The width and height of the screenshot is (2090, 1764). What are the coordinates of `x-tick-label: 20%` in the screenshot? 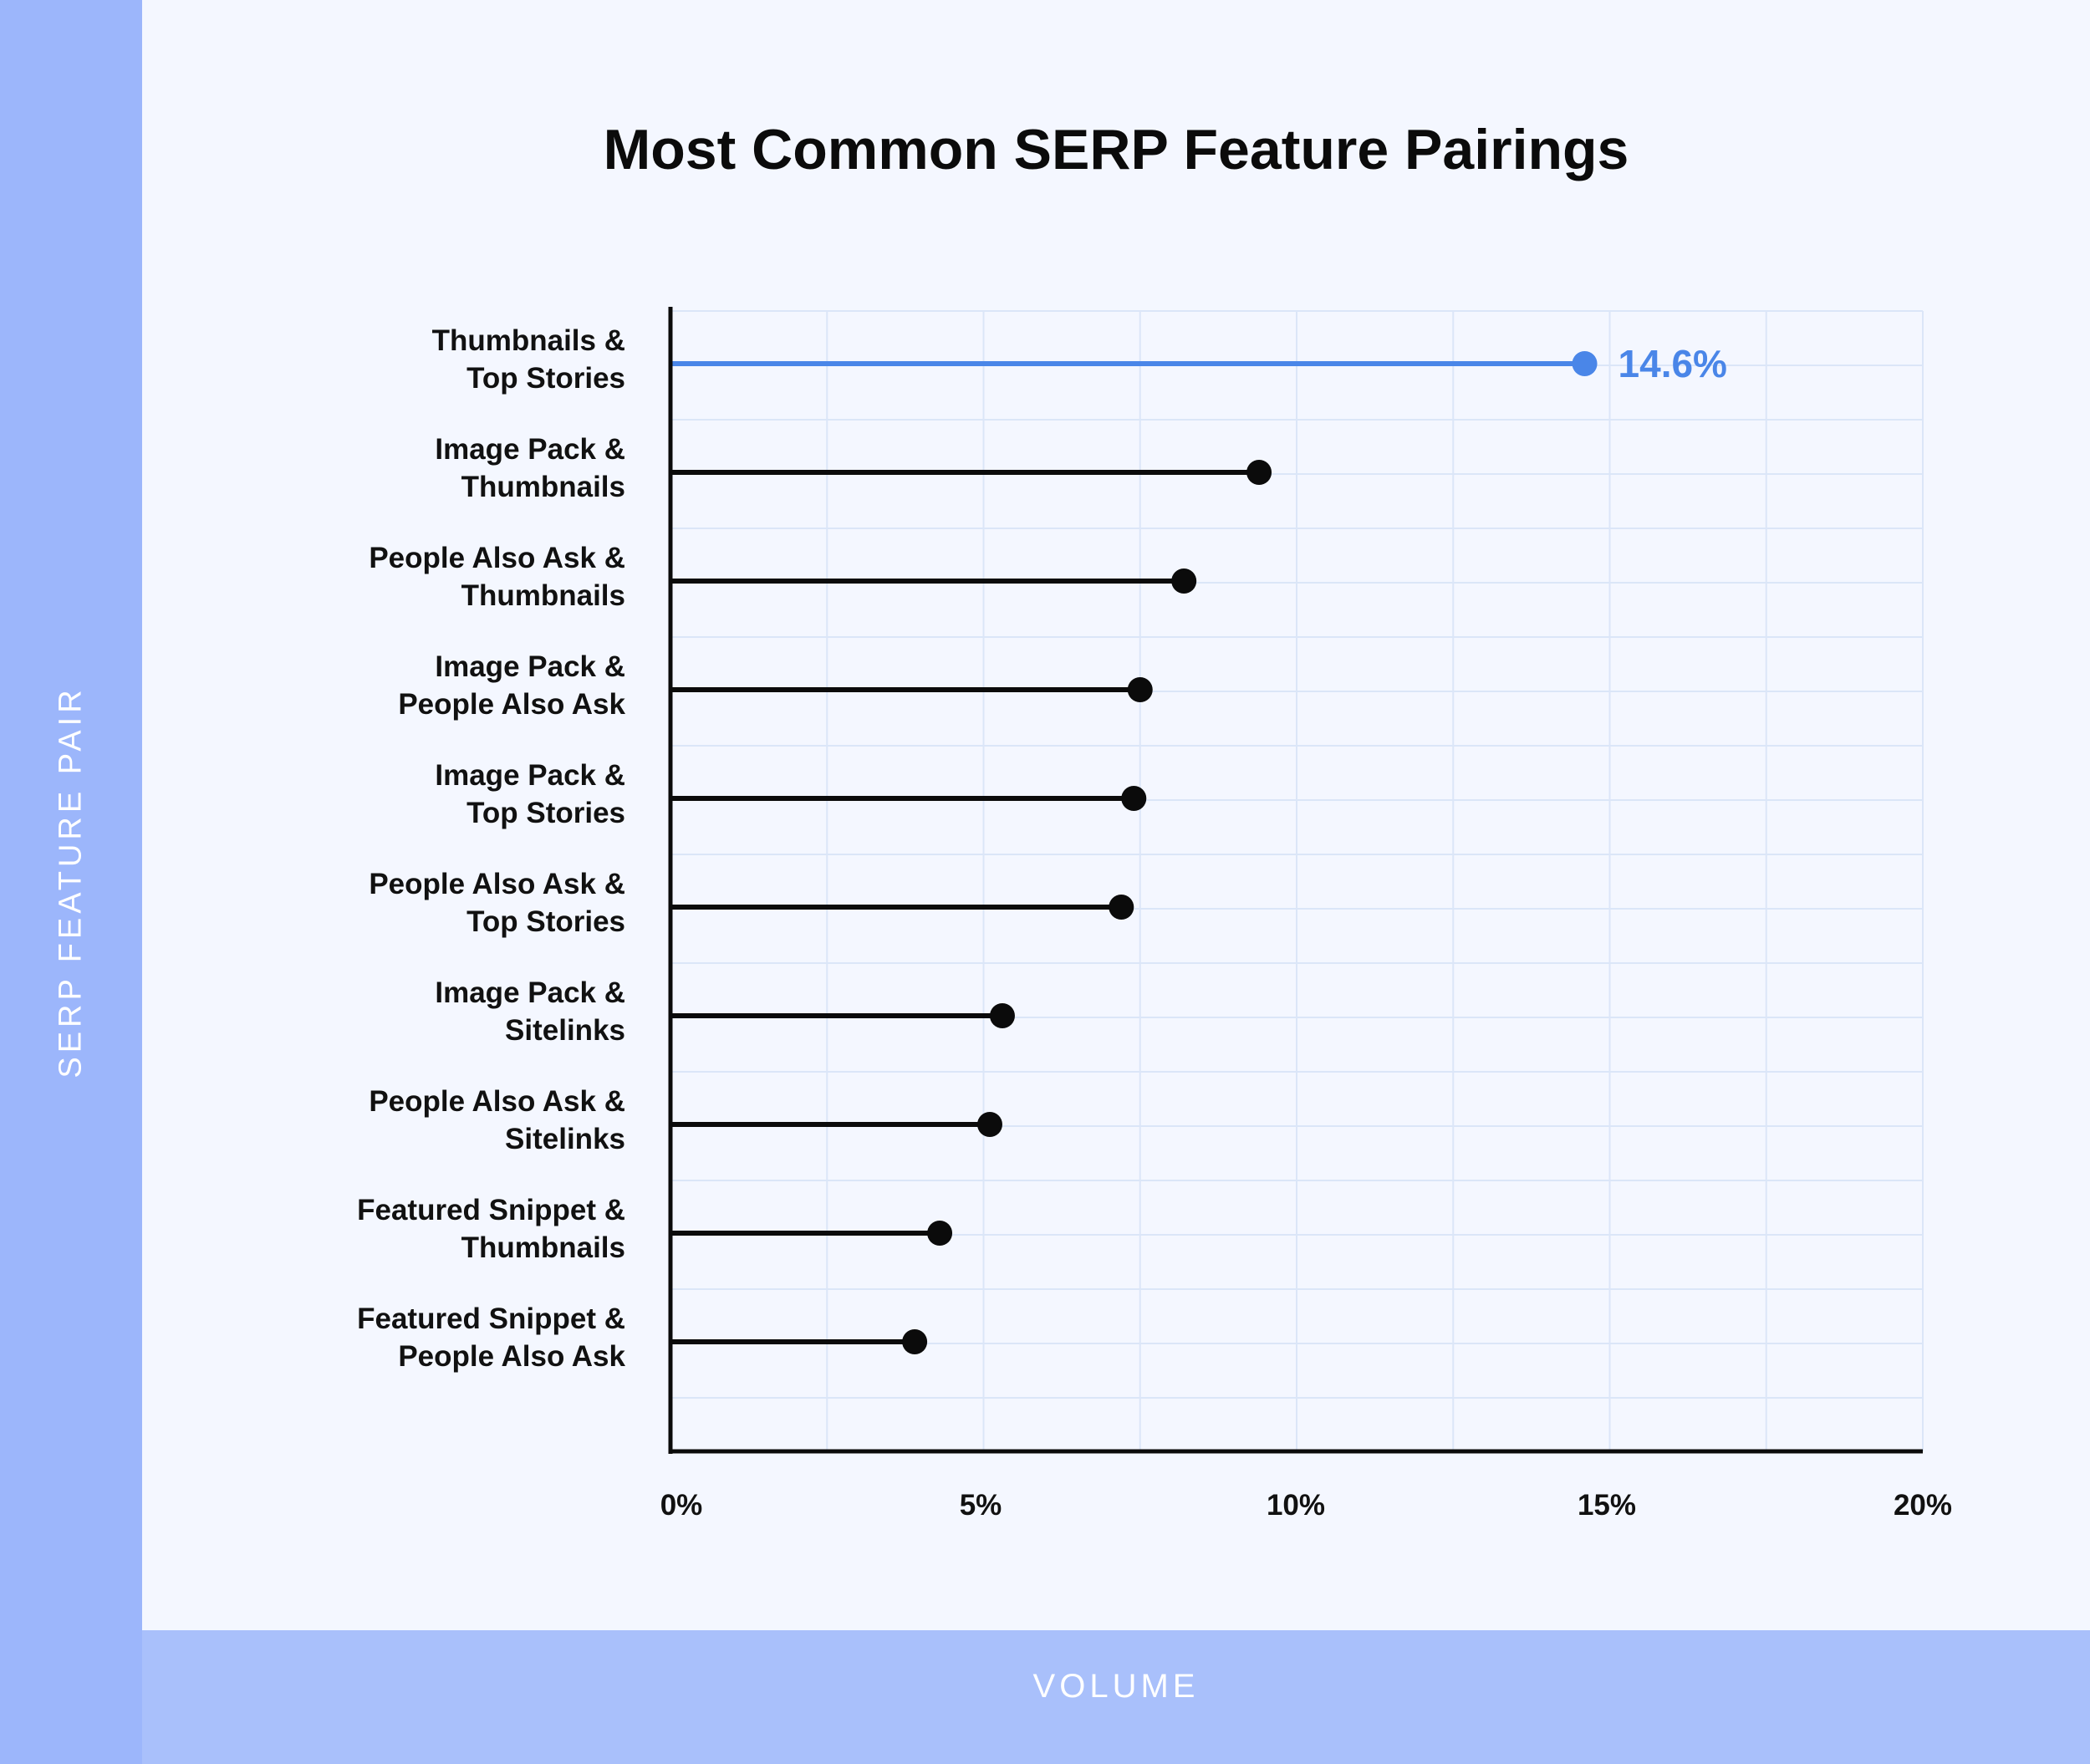 It's located at (1923, 1505).